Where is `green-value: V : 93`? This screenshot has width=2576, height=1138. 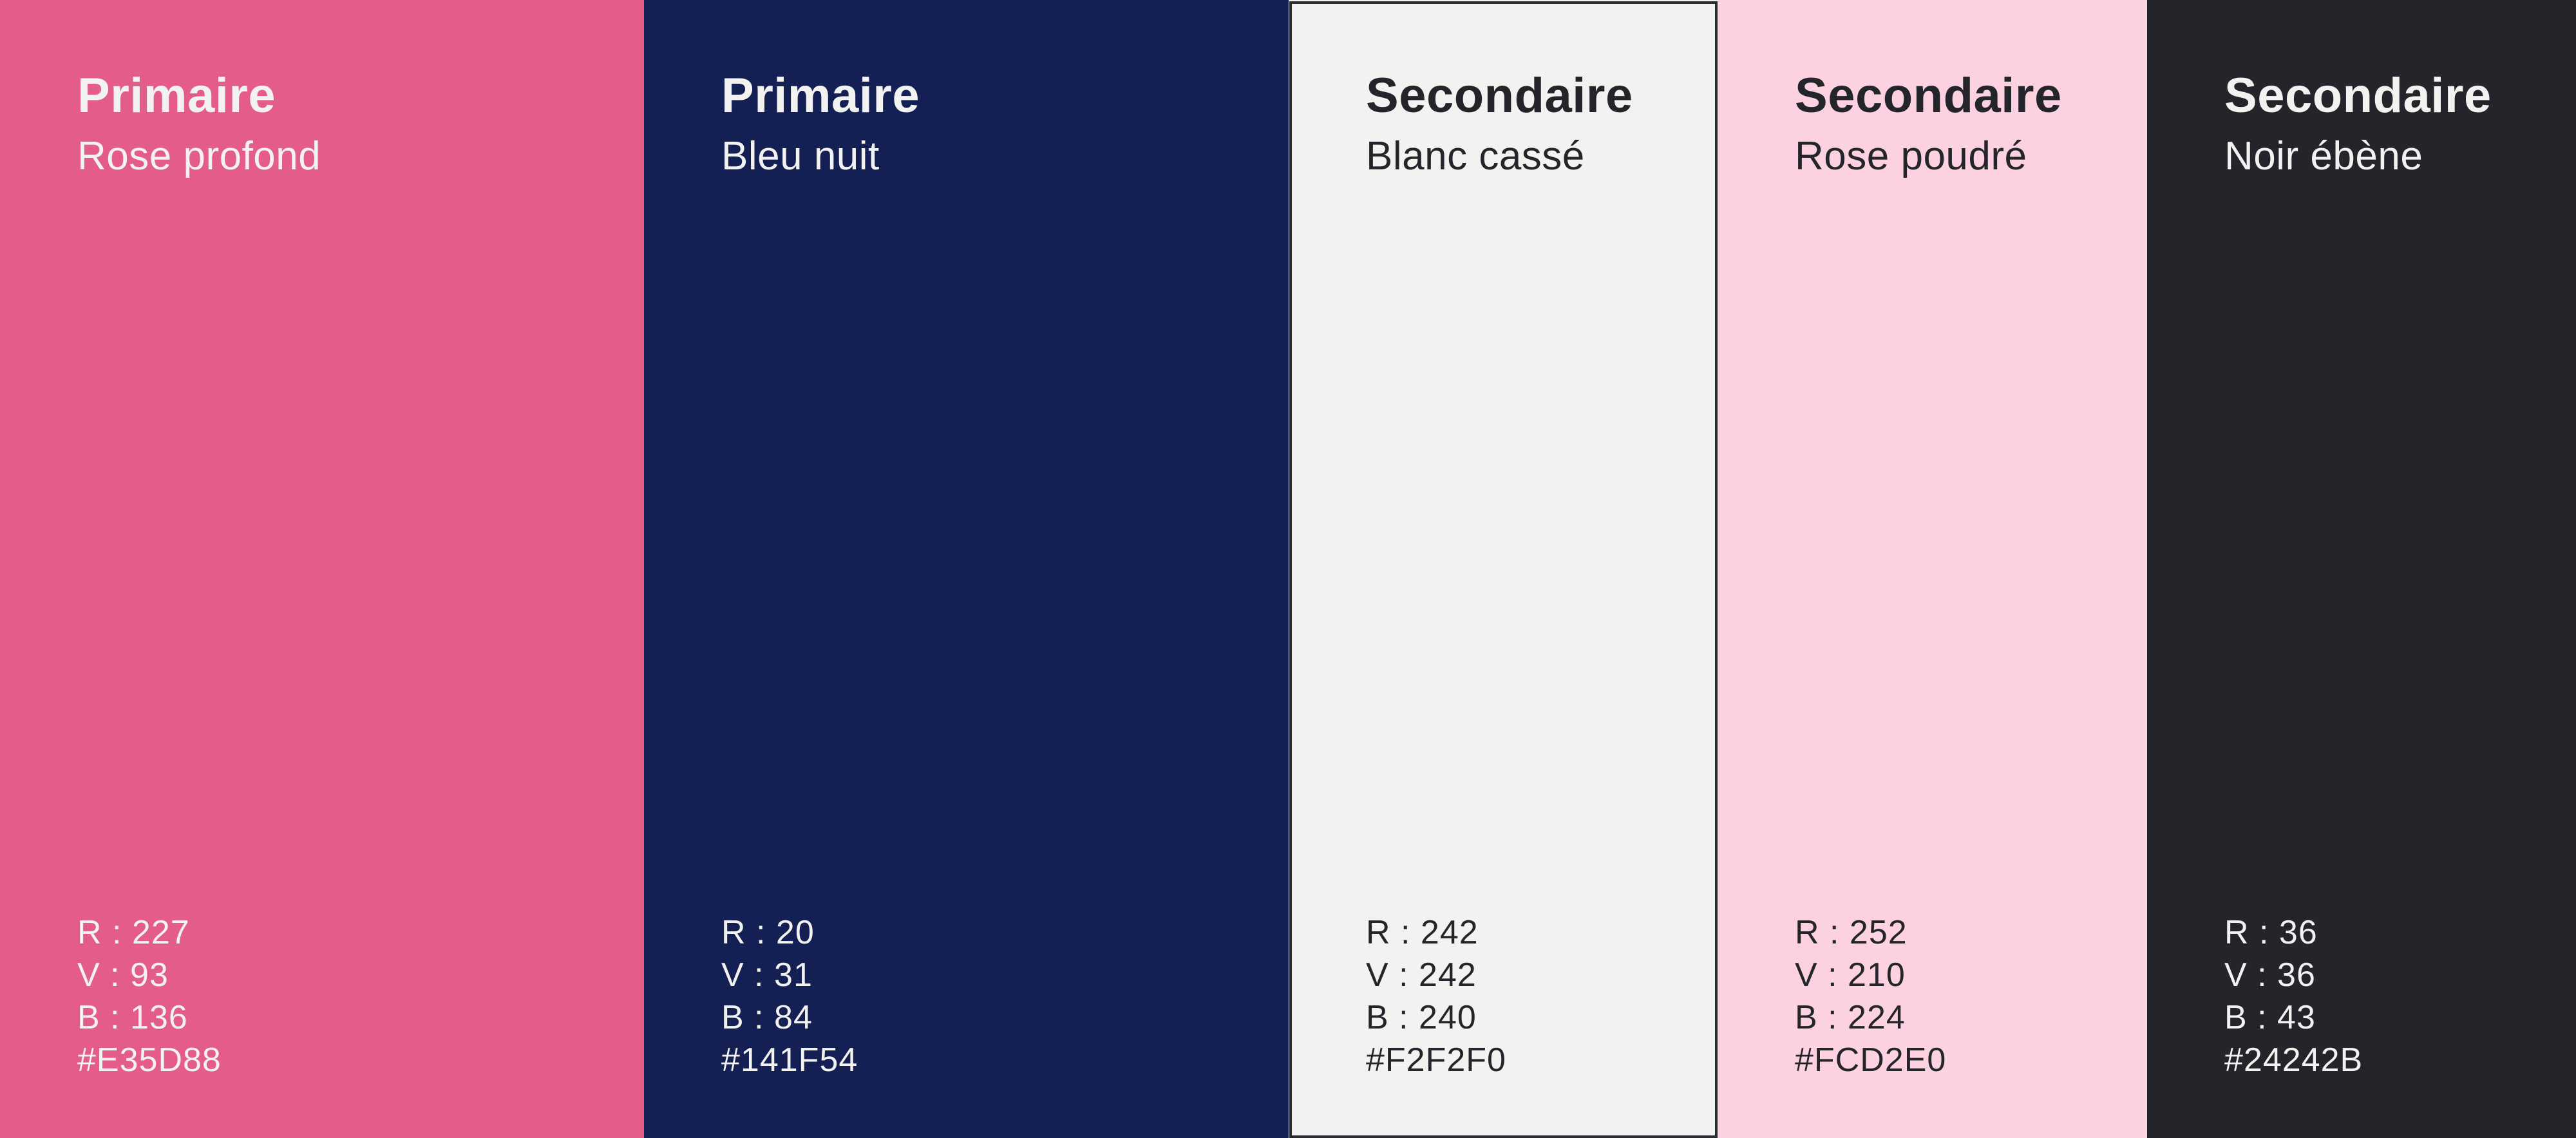 green-value: V : 93 is located at coordinates (123, 975).